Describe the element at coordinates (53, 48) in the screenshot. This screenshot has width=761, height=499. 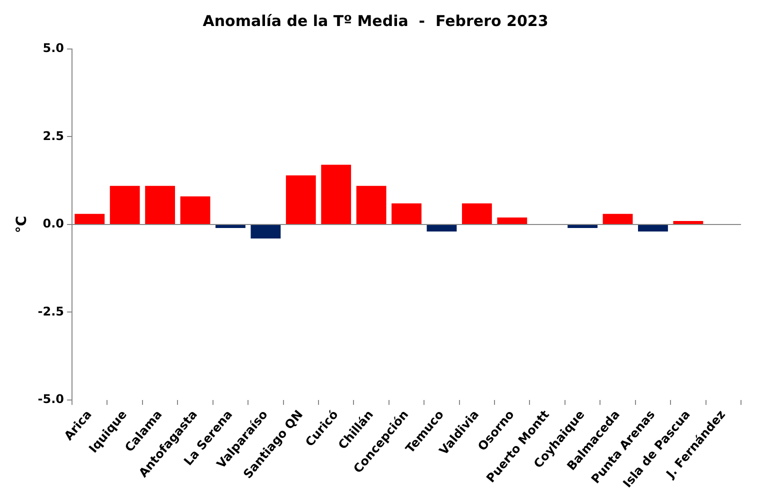
I see `y-tick-label: 5.0` at that location.